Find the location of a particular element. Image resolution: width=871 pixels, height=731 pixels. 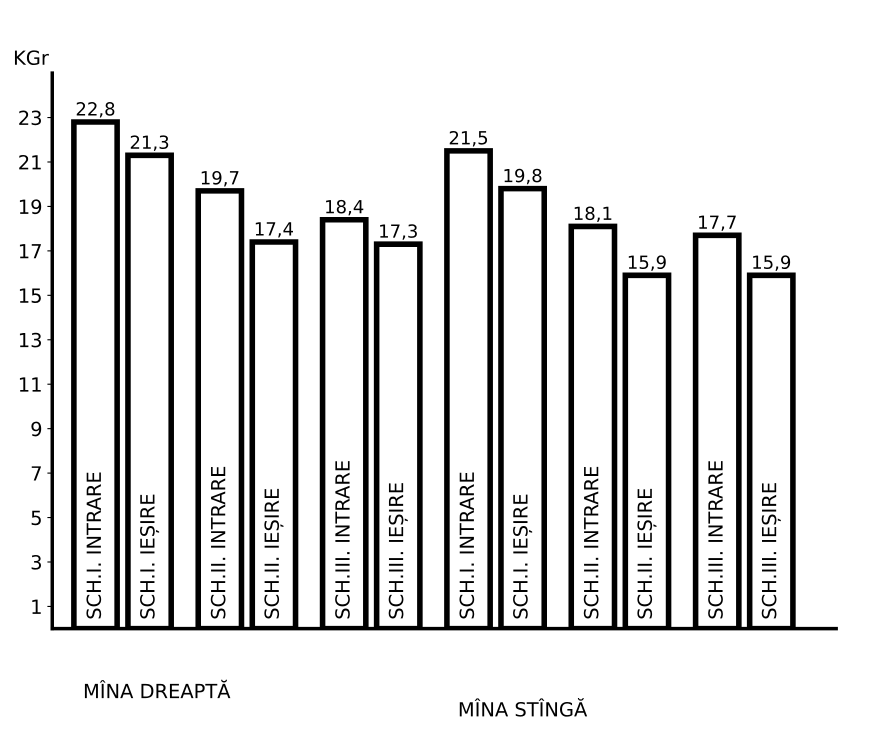

y-axis-title: KGr is located at coordinates (31, 58).